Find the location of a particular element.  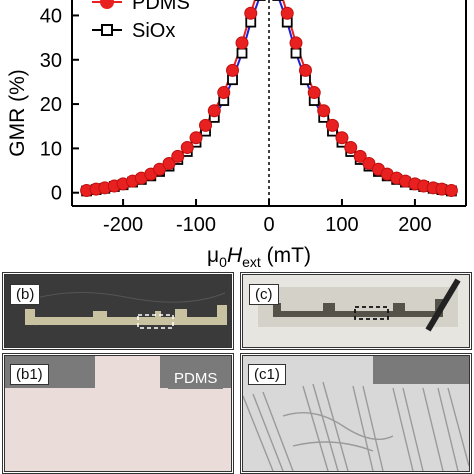

panel-c-label: (c) is located at coordinates (264, 294).